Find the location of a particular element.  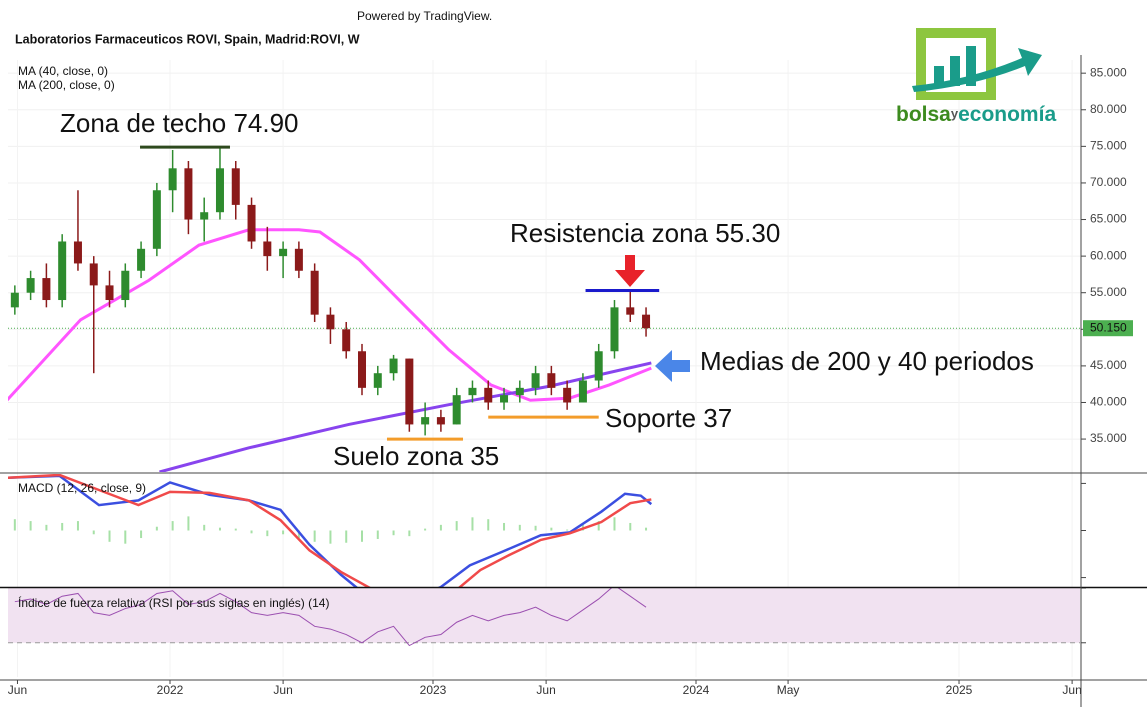

y-tick-label: 40.000 is located at coordinates (1108, 402).